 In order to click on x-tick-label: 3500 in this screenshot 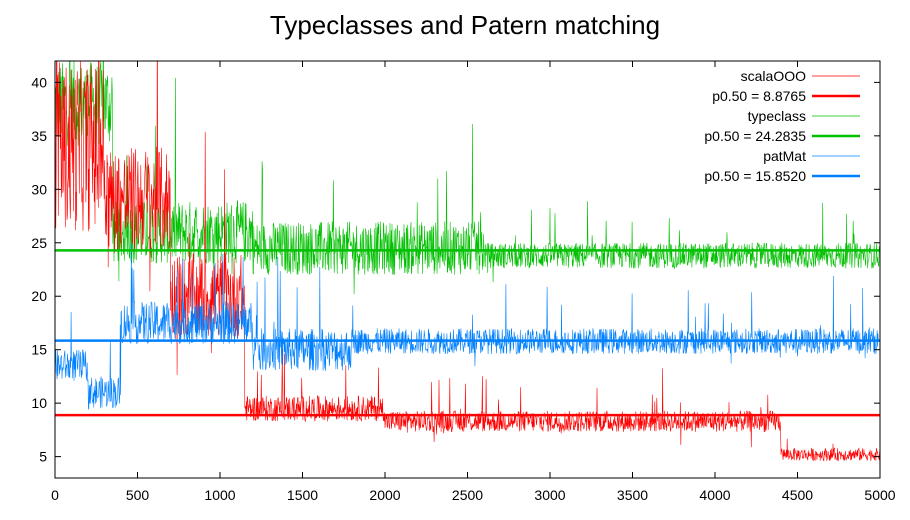, I will do `click(632, 495)`.